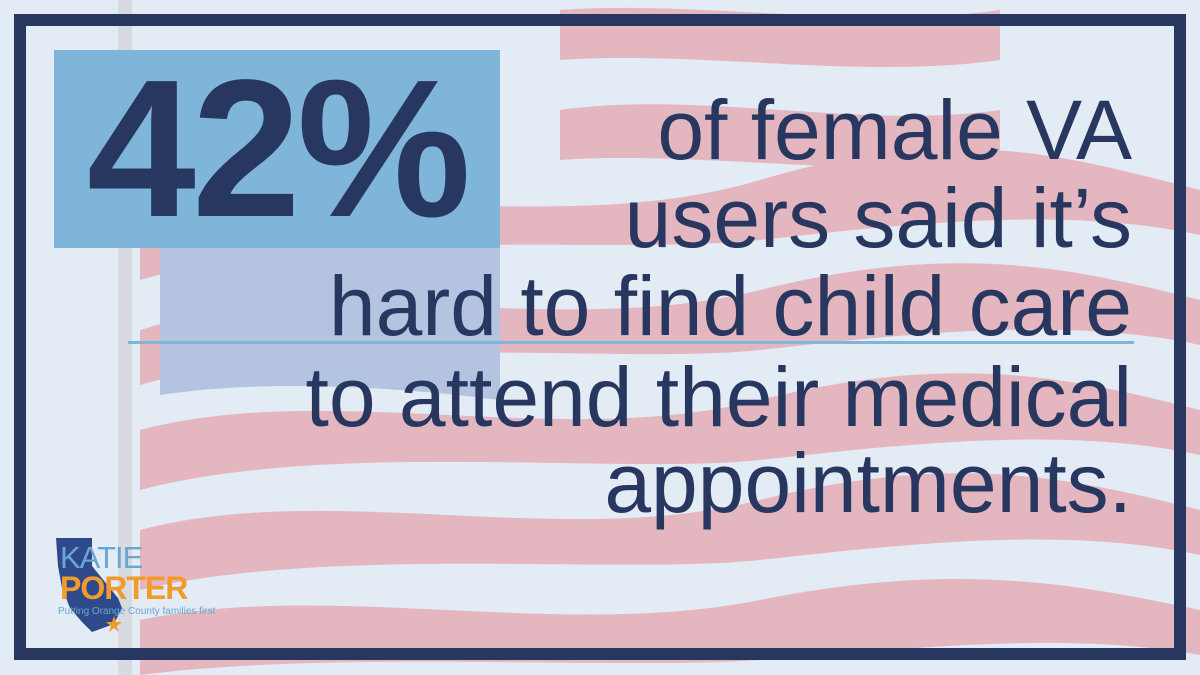 The image size is (1200, 675). What do you see at coordinates (718, 397) in the screenshot?
I see `headline-line-4: to attend their medical` at bounding box center [718, 397].